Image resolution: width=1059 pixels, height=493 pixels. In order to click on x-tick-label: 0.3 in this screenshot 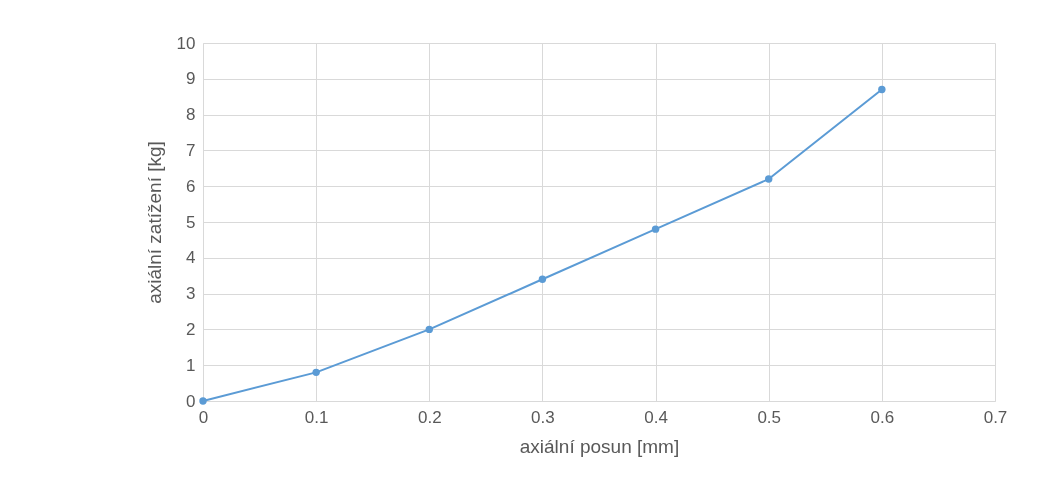, I will do `click(543, 417)`.